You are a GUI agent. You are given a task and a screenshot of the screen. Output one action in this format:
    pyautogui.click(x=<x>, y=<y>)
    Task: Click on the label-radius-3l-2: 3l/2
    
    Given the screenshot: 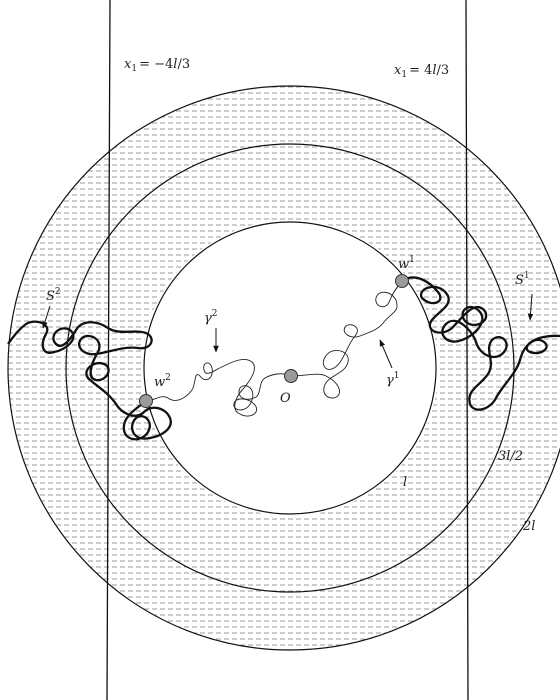 What is the action you would take?
    pyautogui.click(x=510, y=456)
    